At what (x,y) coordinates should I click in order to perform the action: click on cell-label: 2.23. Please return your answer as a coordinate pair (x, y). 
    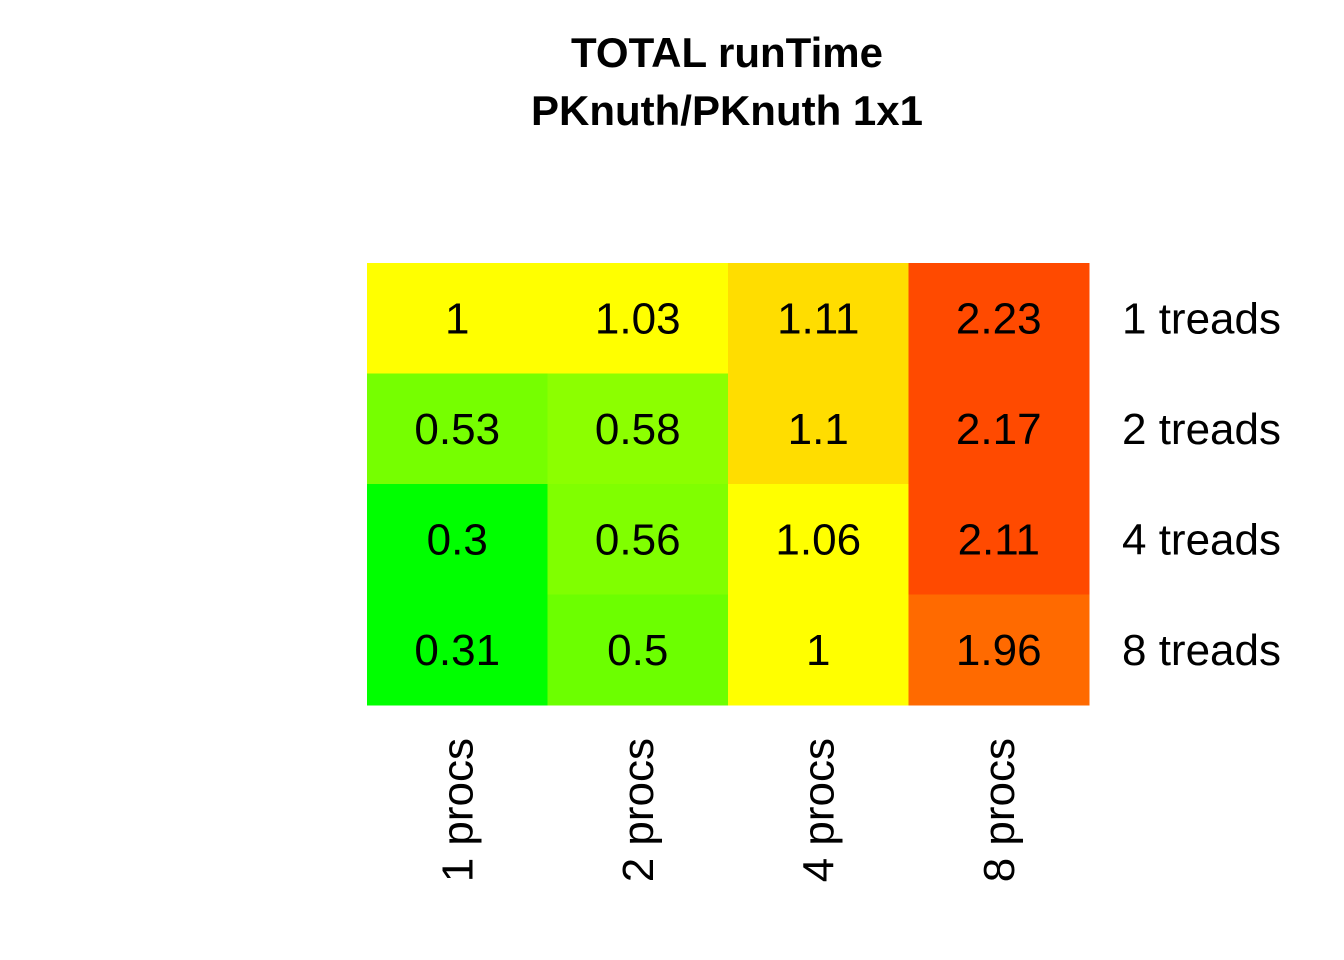
    Looking at the image, I should click on (999, 318).